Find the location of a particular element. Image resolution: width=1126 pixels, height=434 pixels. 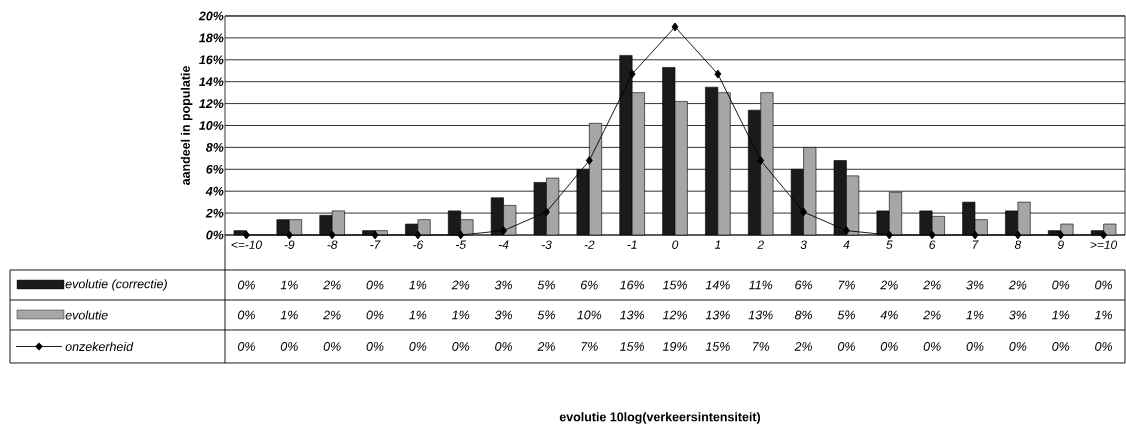

x-tick-label: 7 is located at coordinates (975, 244).